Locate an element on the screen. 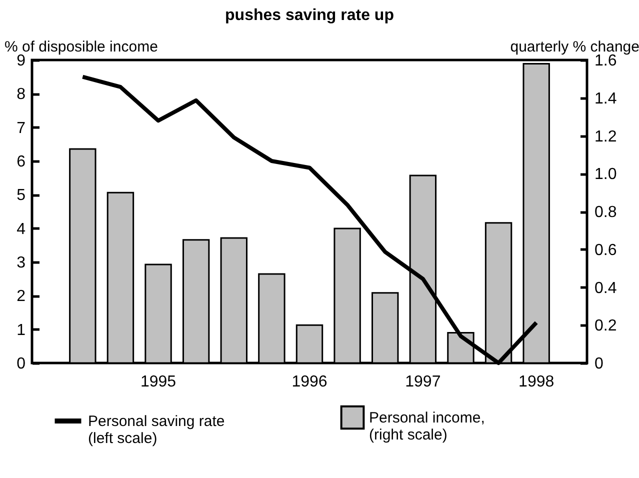 The image size is (639, 478). y-tick-label: 4 is located at coordinates (21, 229).